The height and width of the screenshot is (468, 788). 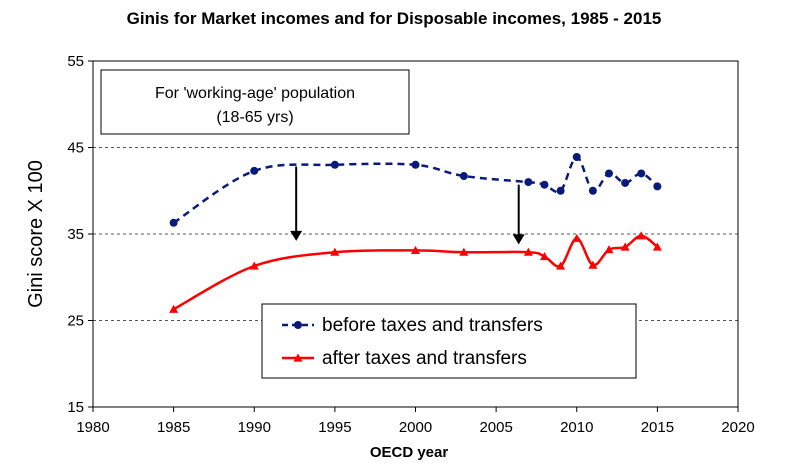 I want to click on x-tick-label-2015: 2015, so click(x=657, y=427).